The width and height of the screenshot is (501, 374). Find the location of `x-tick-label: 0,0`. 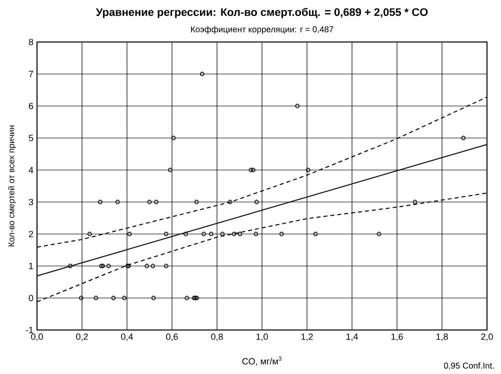

x-tick-label: 0,0 is located at coordinates (37, 337).